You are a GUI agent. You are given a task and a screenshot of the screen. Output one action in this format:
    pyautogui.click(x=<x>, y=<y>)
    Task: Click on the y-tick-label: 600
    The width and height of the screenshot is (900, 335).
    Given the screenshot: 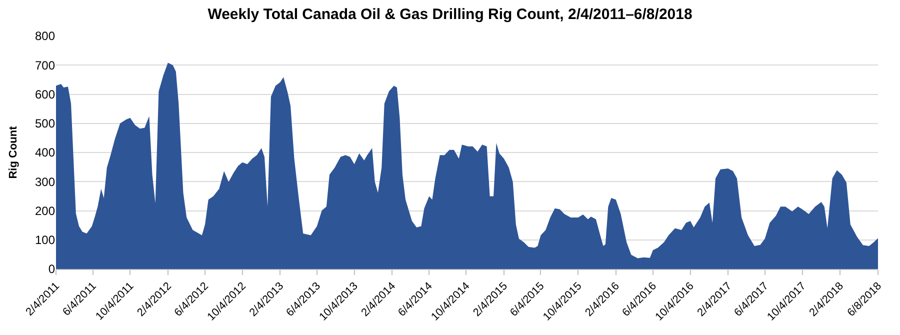 What is the action you would take?
    pyautogui.click(x=45, y=94)
    